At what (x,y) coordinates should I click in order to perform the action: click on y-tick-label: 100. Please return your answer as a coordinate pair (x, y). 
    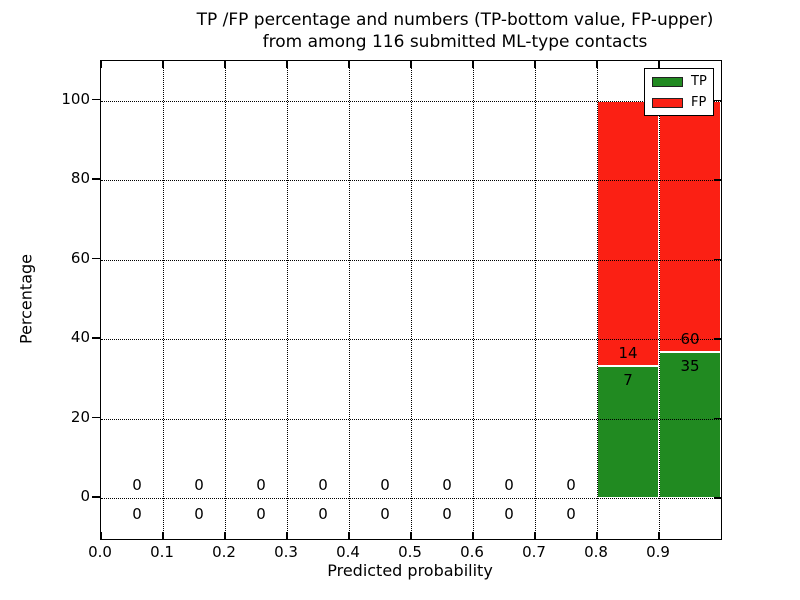
    Looking at the image, I should click on (75, 98).